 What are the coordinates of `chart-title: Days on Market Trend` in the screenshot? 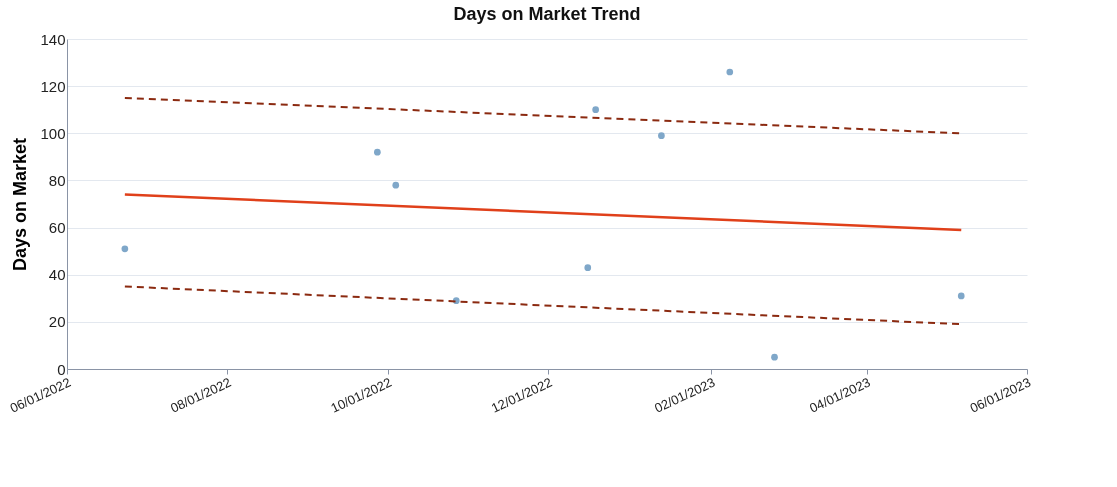 It's located at (547, 14).